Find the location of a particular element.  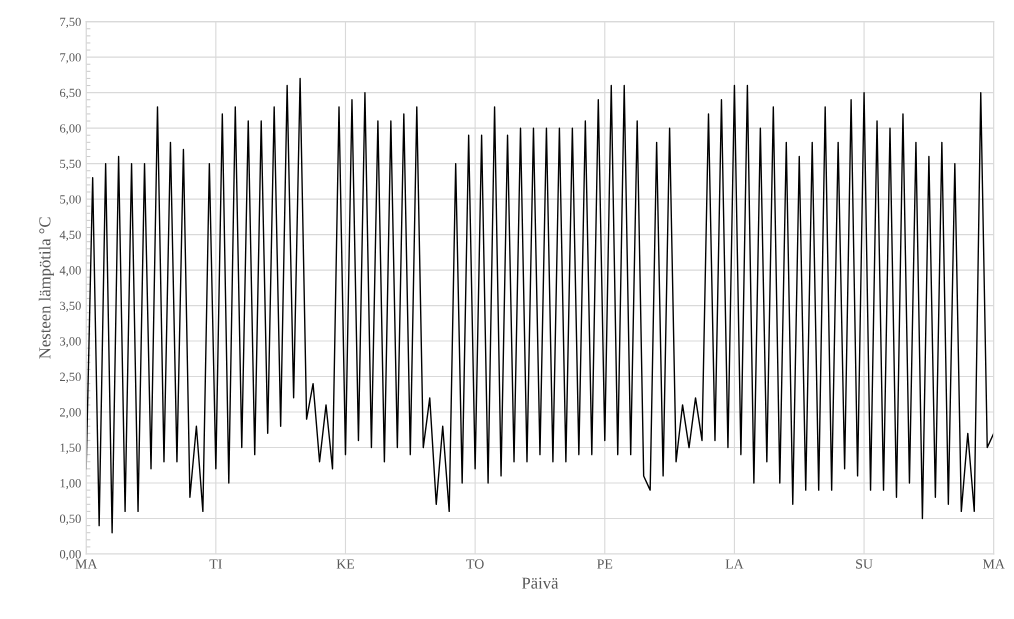

x-tick-label: PE is located at coordinates (605, 564).